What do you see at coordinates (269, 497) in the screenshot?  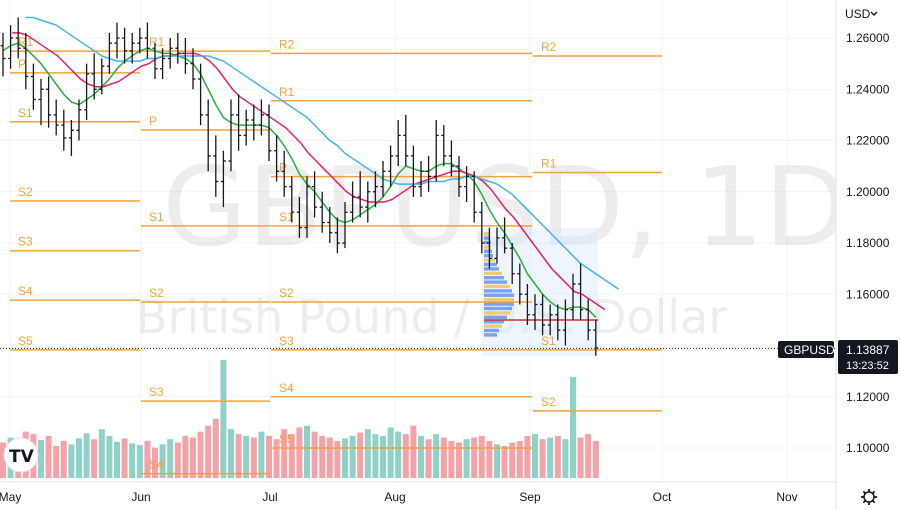 I see `x-tick-label: Jul` at bounding box center [269, 497].